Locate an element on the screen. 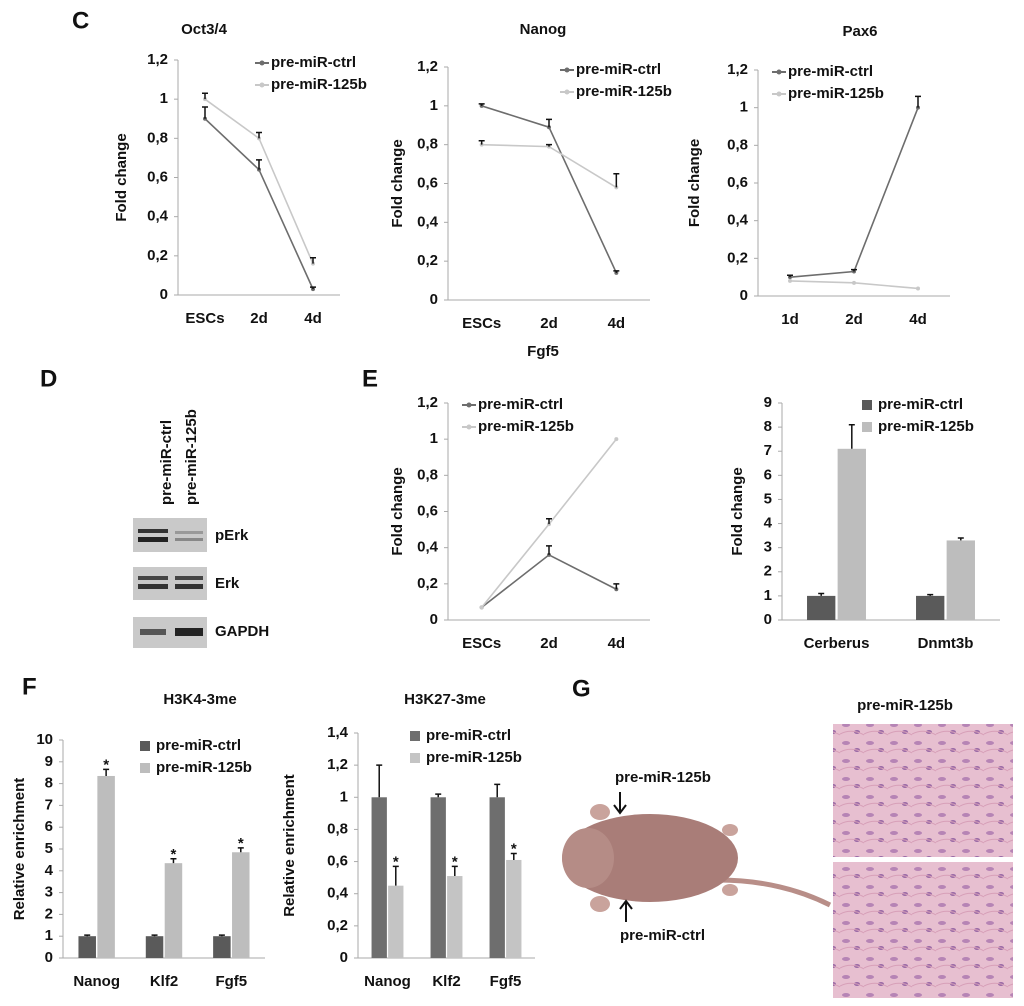 This screenshot has height=1006, width=1024. x-tick-label: Klf2 is located at coordinates (446, 981).